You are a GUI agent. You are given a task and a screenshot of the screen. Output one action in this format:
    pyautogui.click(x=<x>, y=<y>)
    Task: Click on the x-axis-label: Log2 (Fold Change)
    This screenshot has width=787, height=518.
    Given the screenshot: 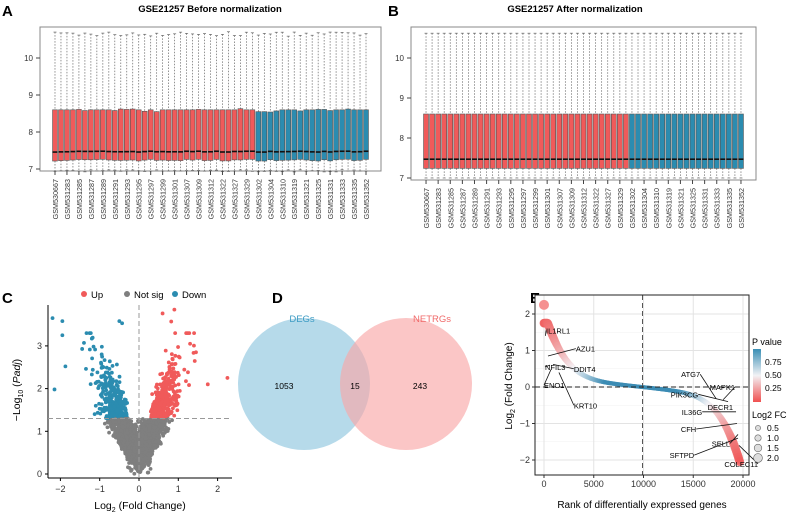 What is the action you would take?
    pyautogui.click(x=139, y=506)
    